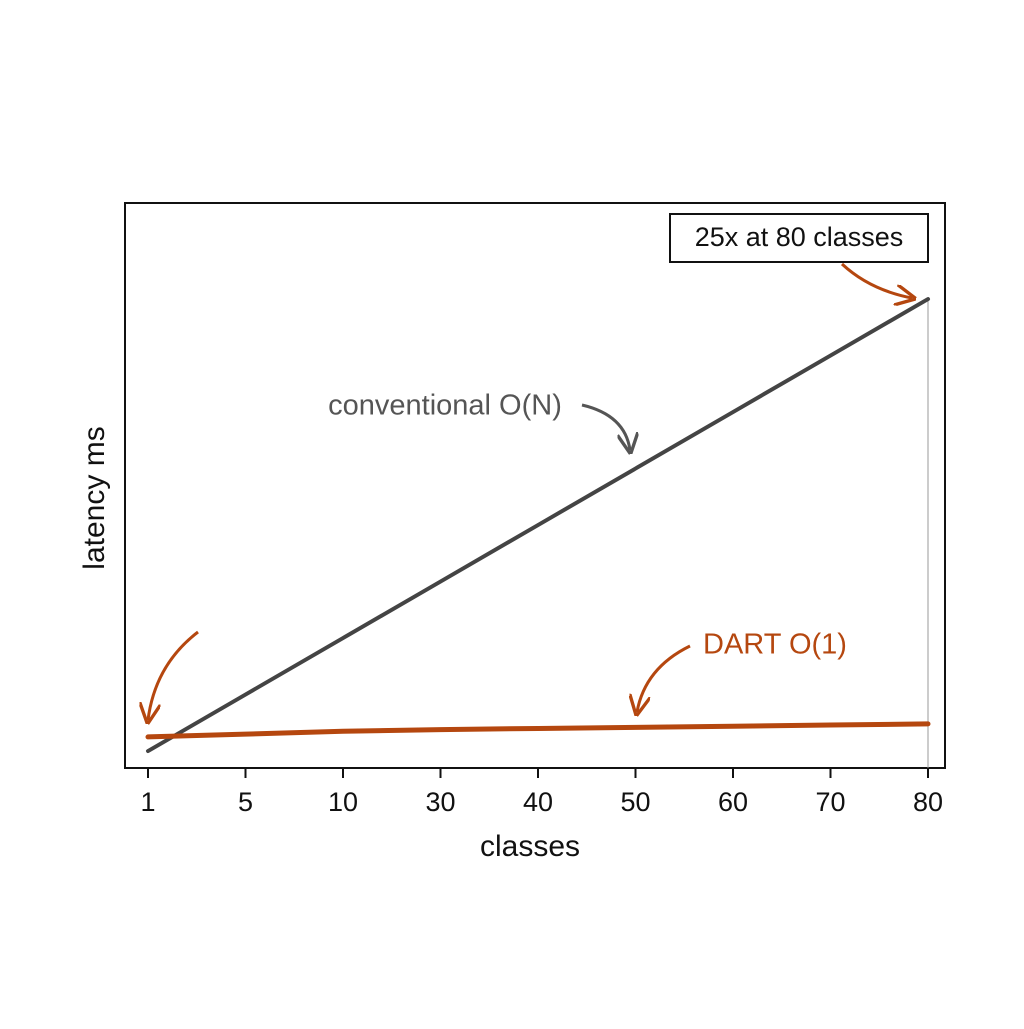 The width and height of the screenshot is (1024, 1029). Describe the element at coordinates (173, 675) in the screenshot. I see `start-arrow` at that location.